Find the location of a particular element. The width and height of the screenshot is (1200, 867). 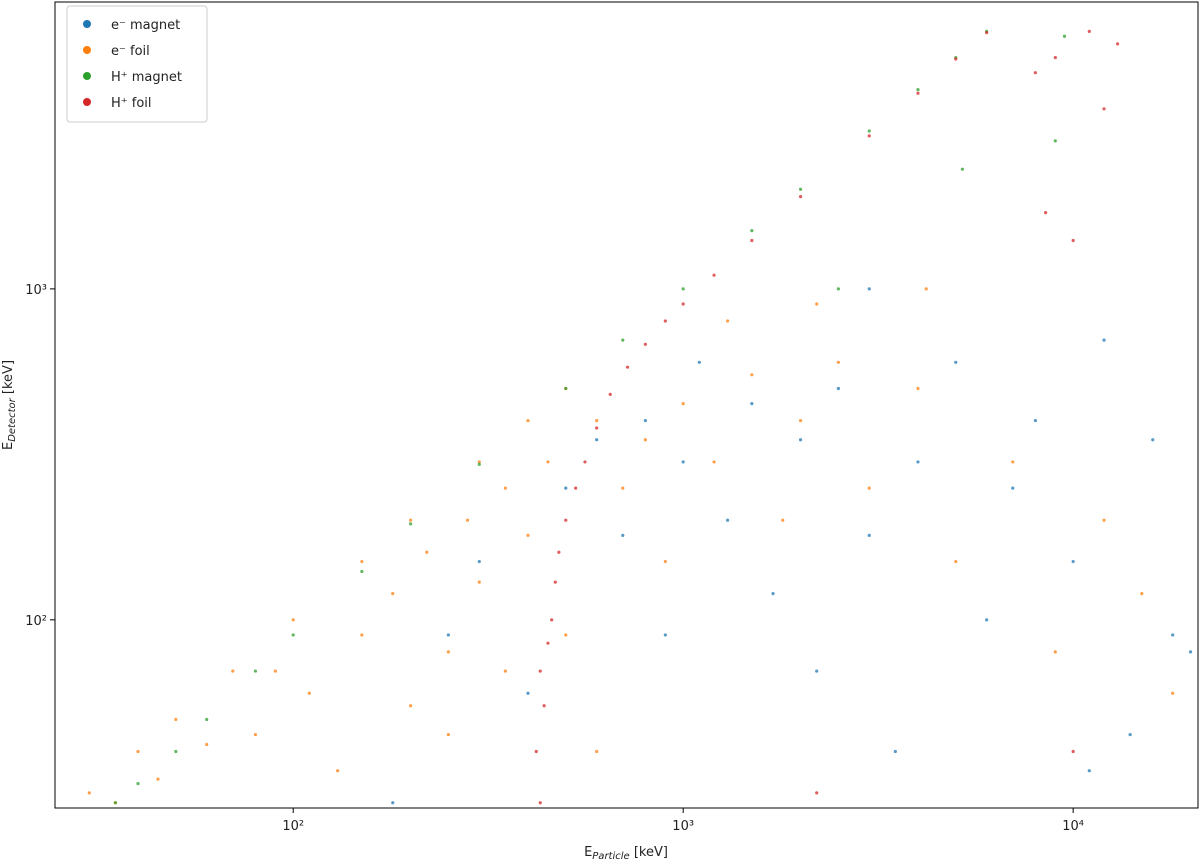

x-axis-label: EParticle [keV] is located at coordinates (626, 853).